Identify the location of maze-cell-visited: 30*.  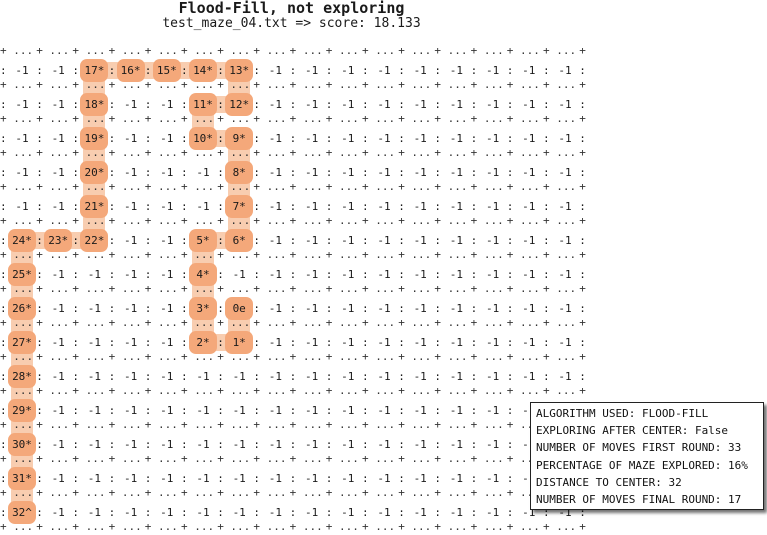
(22, 444).